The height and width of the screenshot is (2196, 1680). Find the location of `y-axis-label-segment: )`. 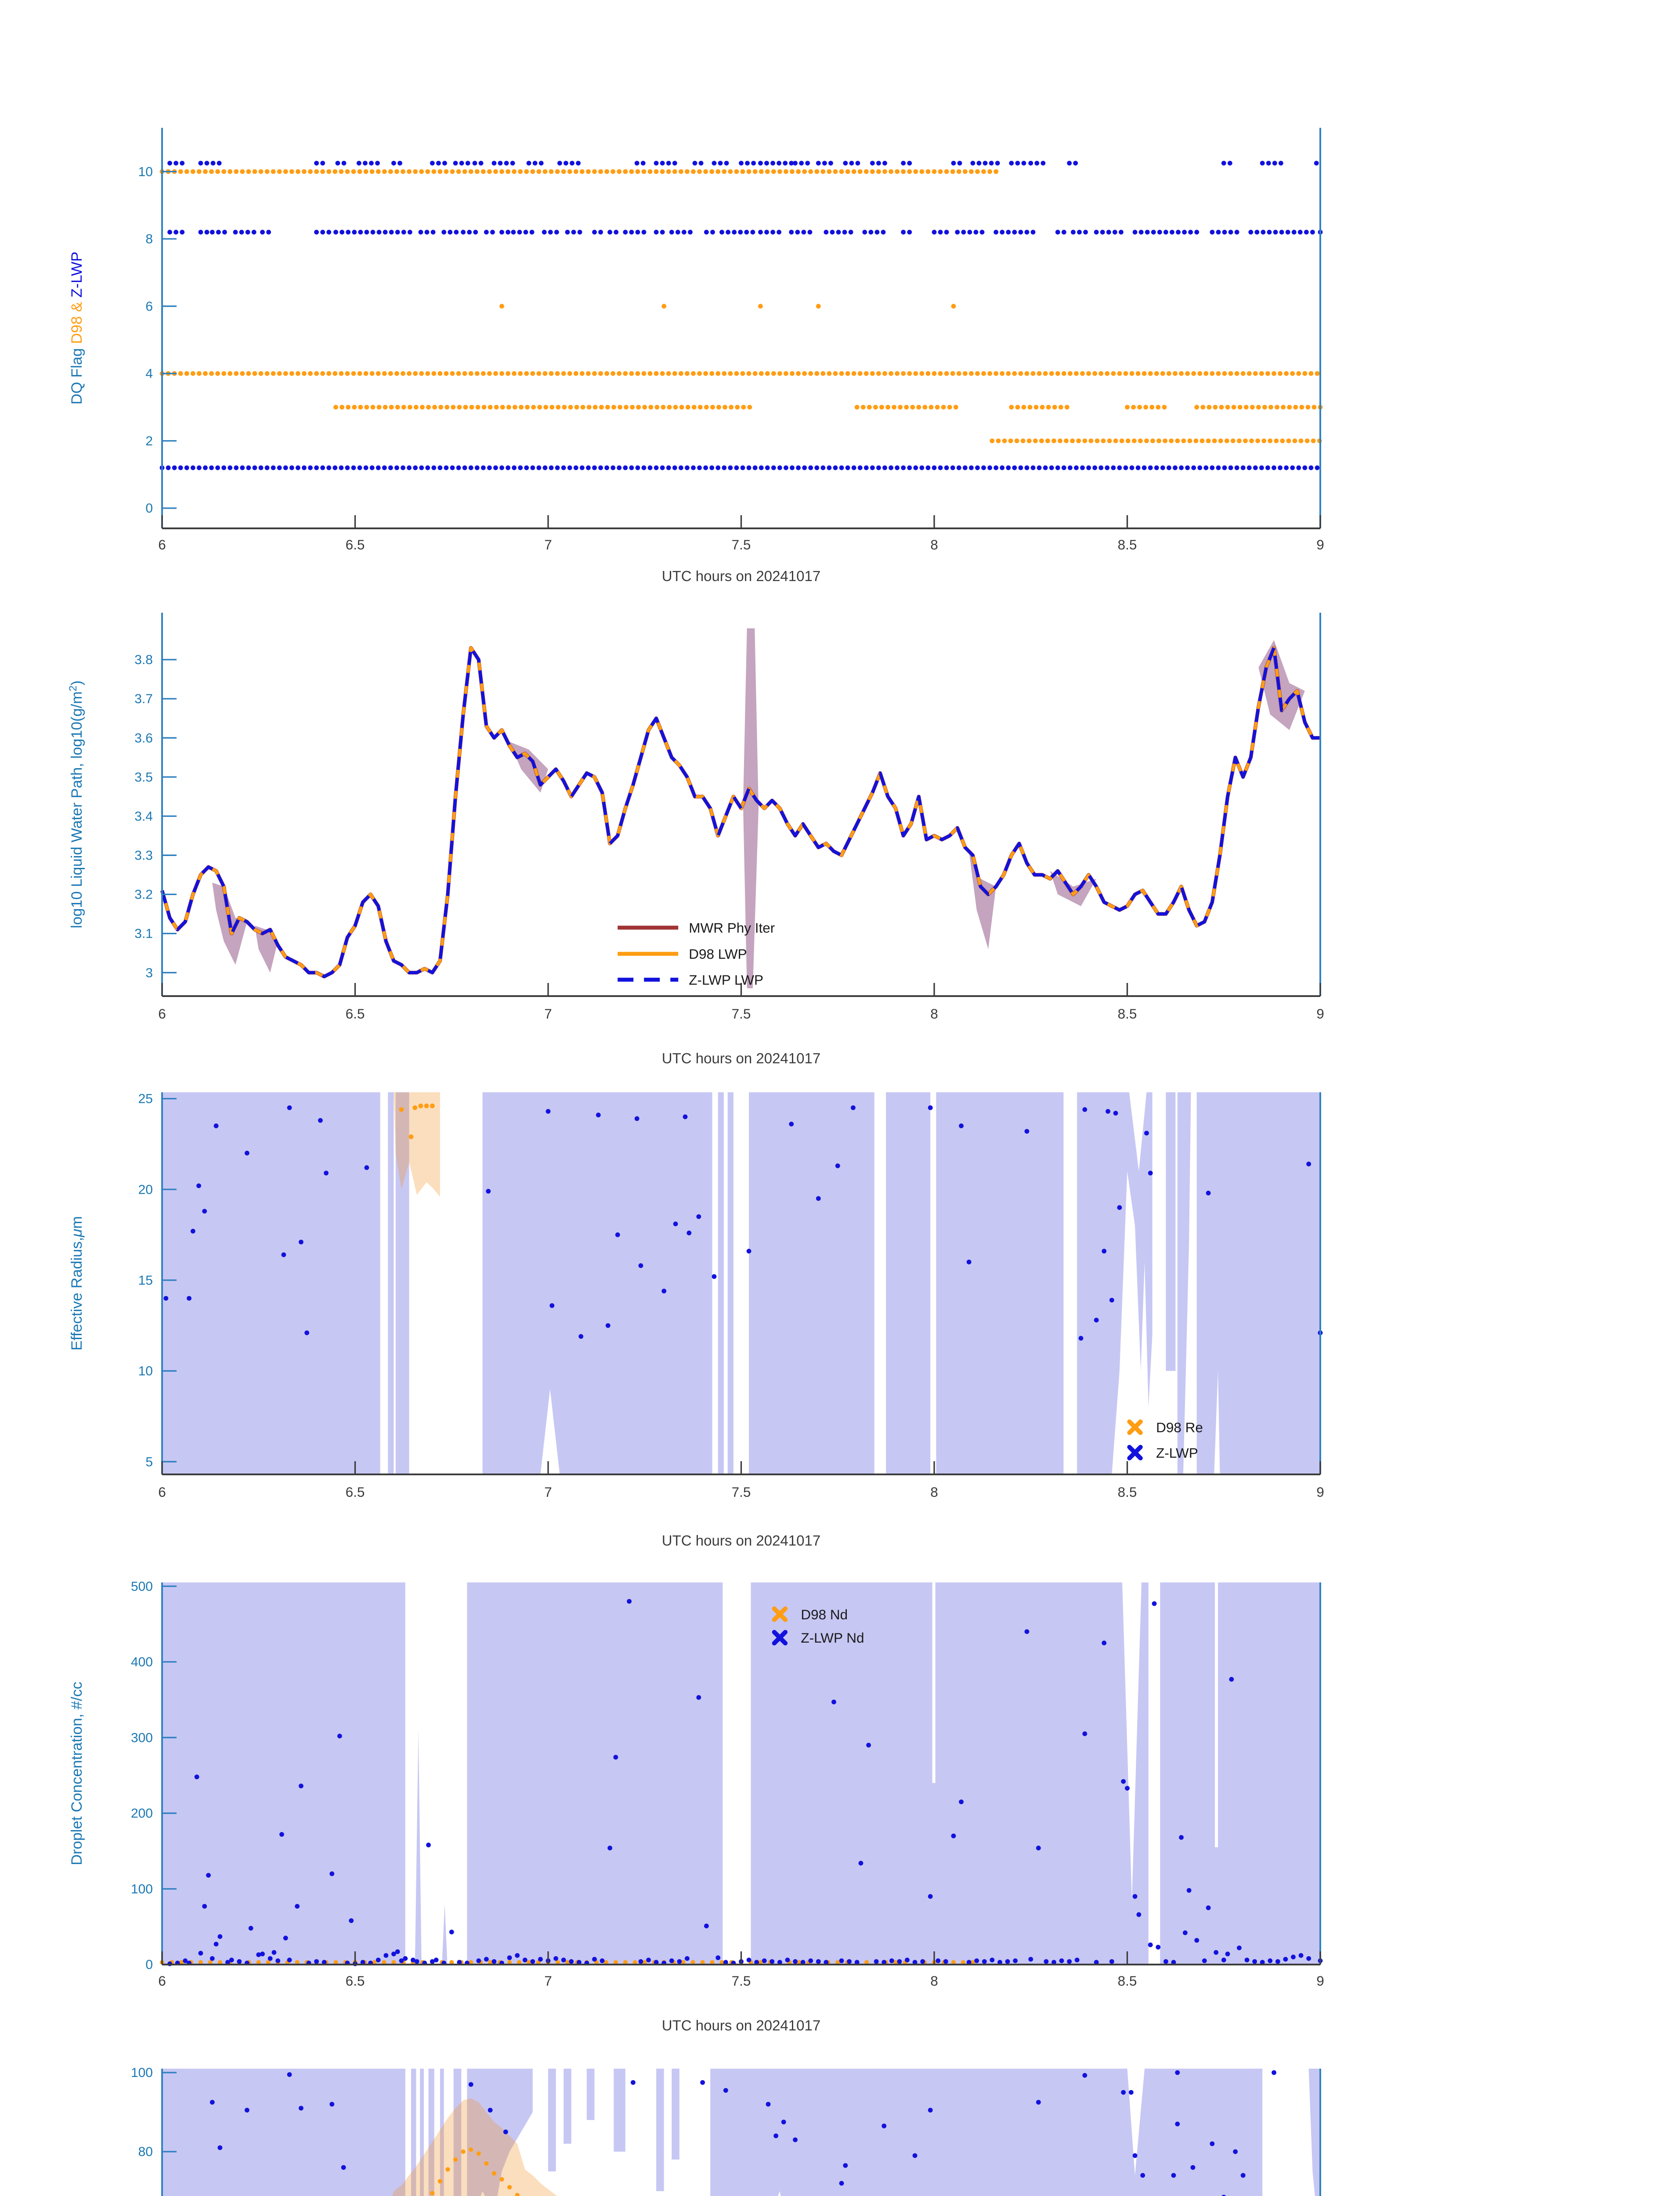

y-axis-label-segment: ) is located at coordinates (77, 683).